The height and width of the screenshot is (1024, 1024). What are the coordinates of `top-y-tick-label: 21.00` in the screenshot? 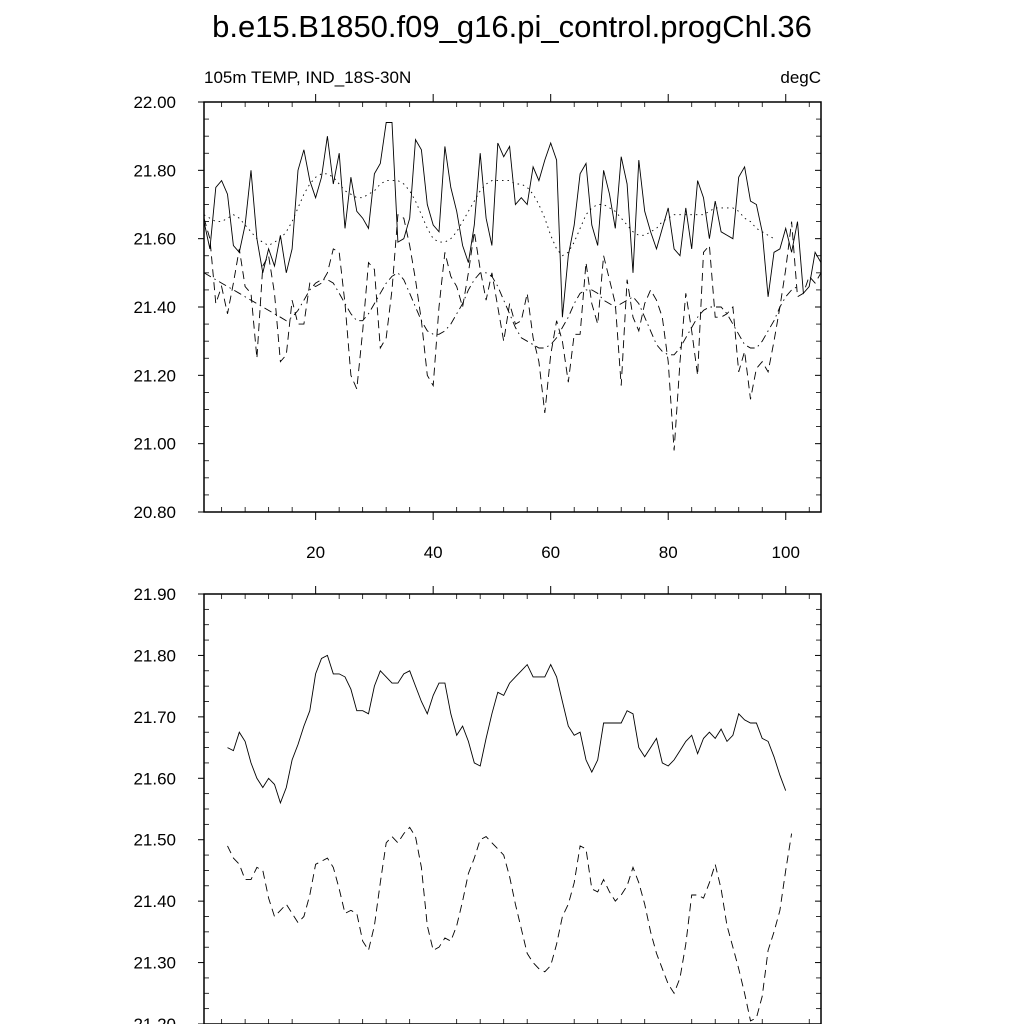 It's located at (154, 444).